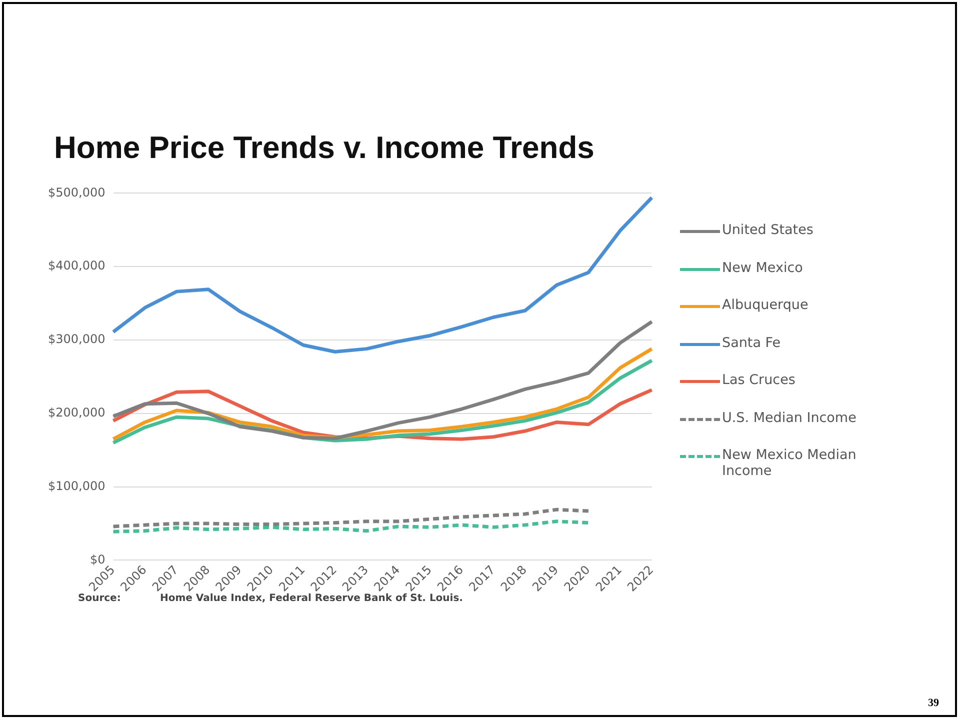 This screenshot has height=721, width=961. What do you see at coordinates (768, 230) in the screenshot?
I see `legend-label: United States` at bounding box center [768, 230].